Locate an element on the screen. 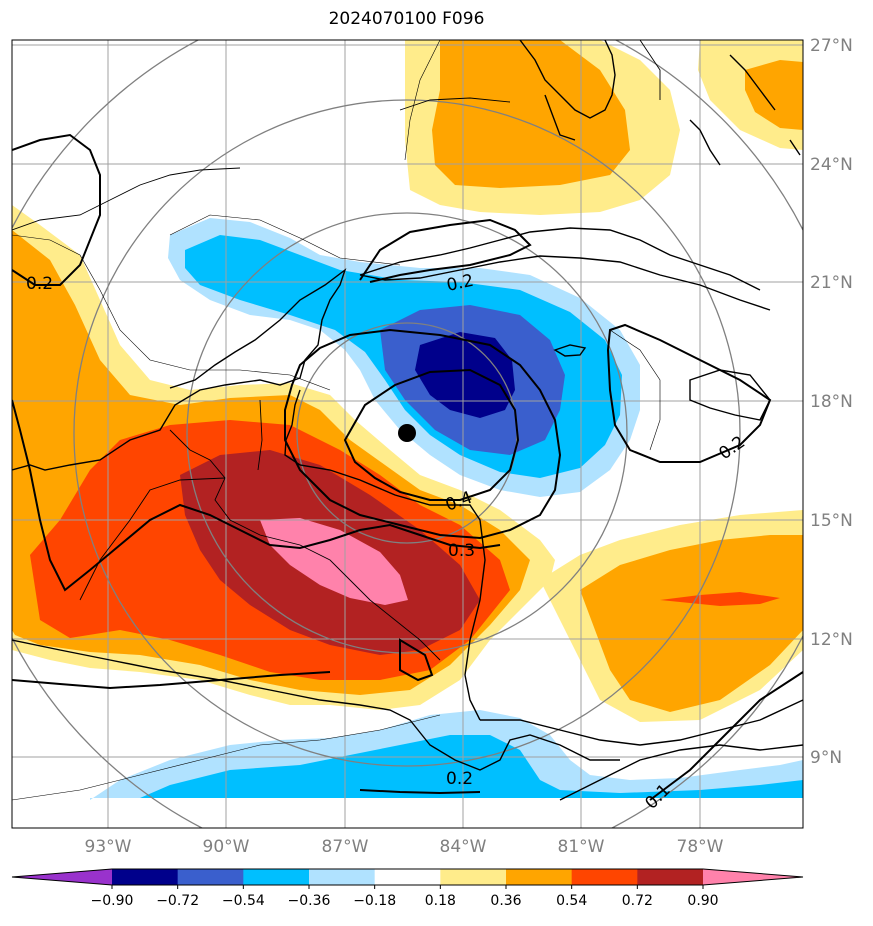  lat-label-15n: 15°N is located at coordinates (831, 521).